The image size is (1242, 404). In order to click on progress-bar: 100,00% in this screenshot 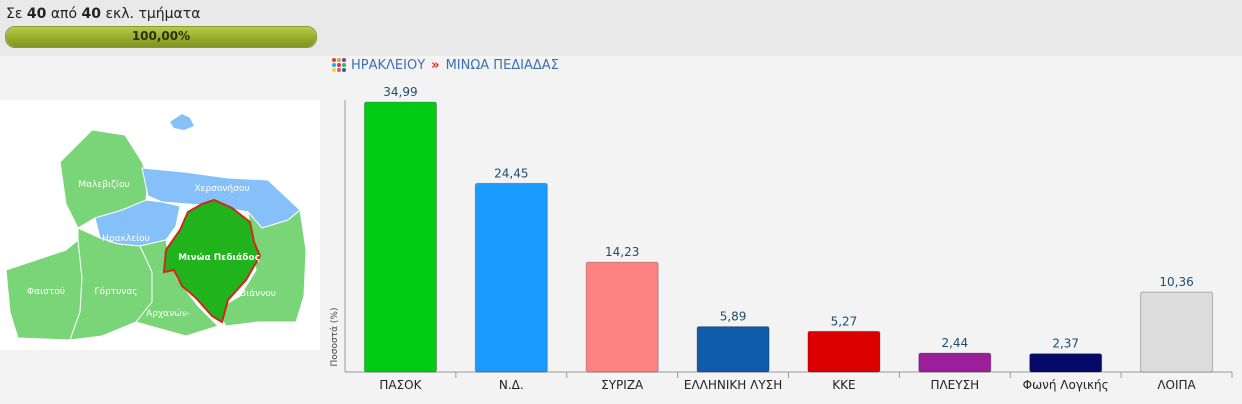, I will do `click(161, 37)`.